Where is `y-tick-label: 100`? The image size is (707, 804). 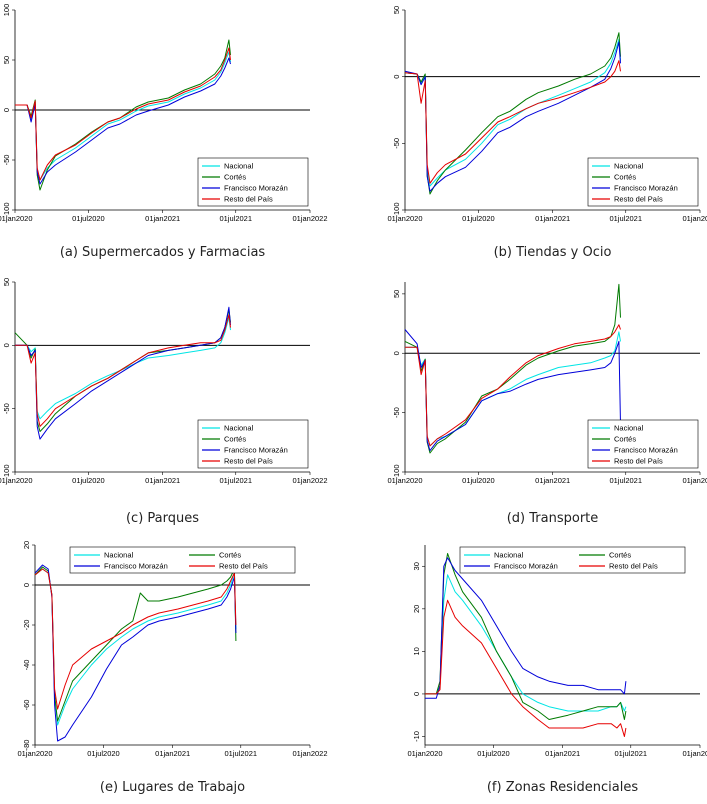
y-tick-label: 100 is located at coordinates (6, 10).